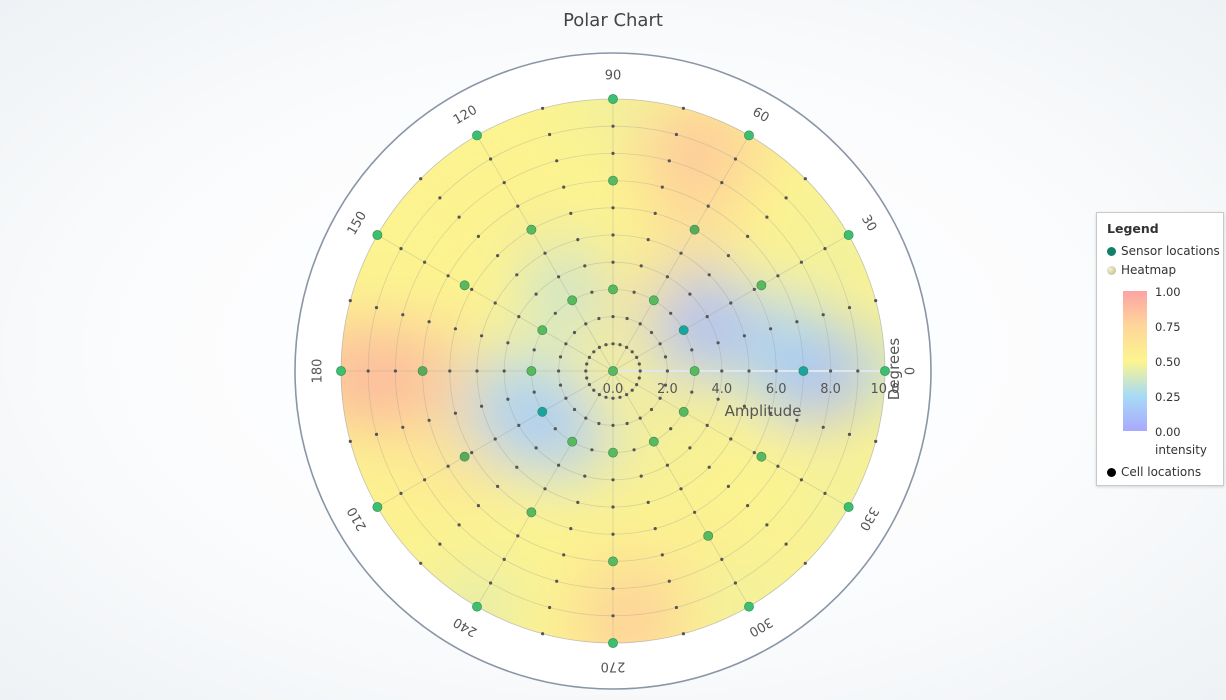  Describe the element at coordinates (613, 666) in the screenshot. I see `angular-tick-label: 270` at that location.